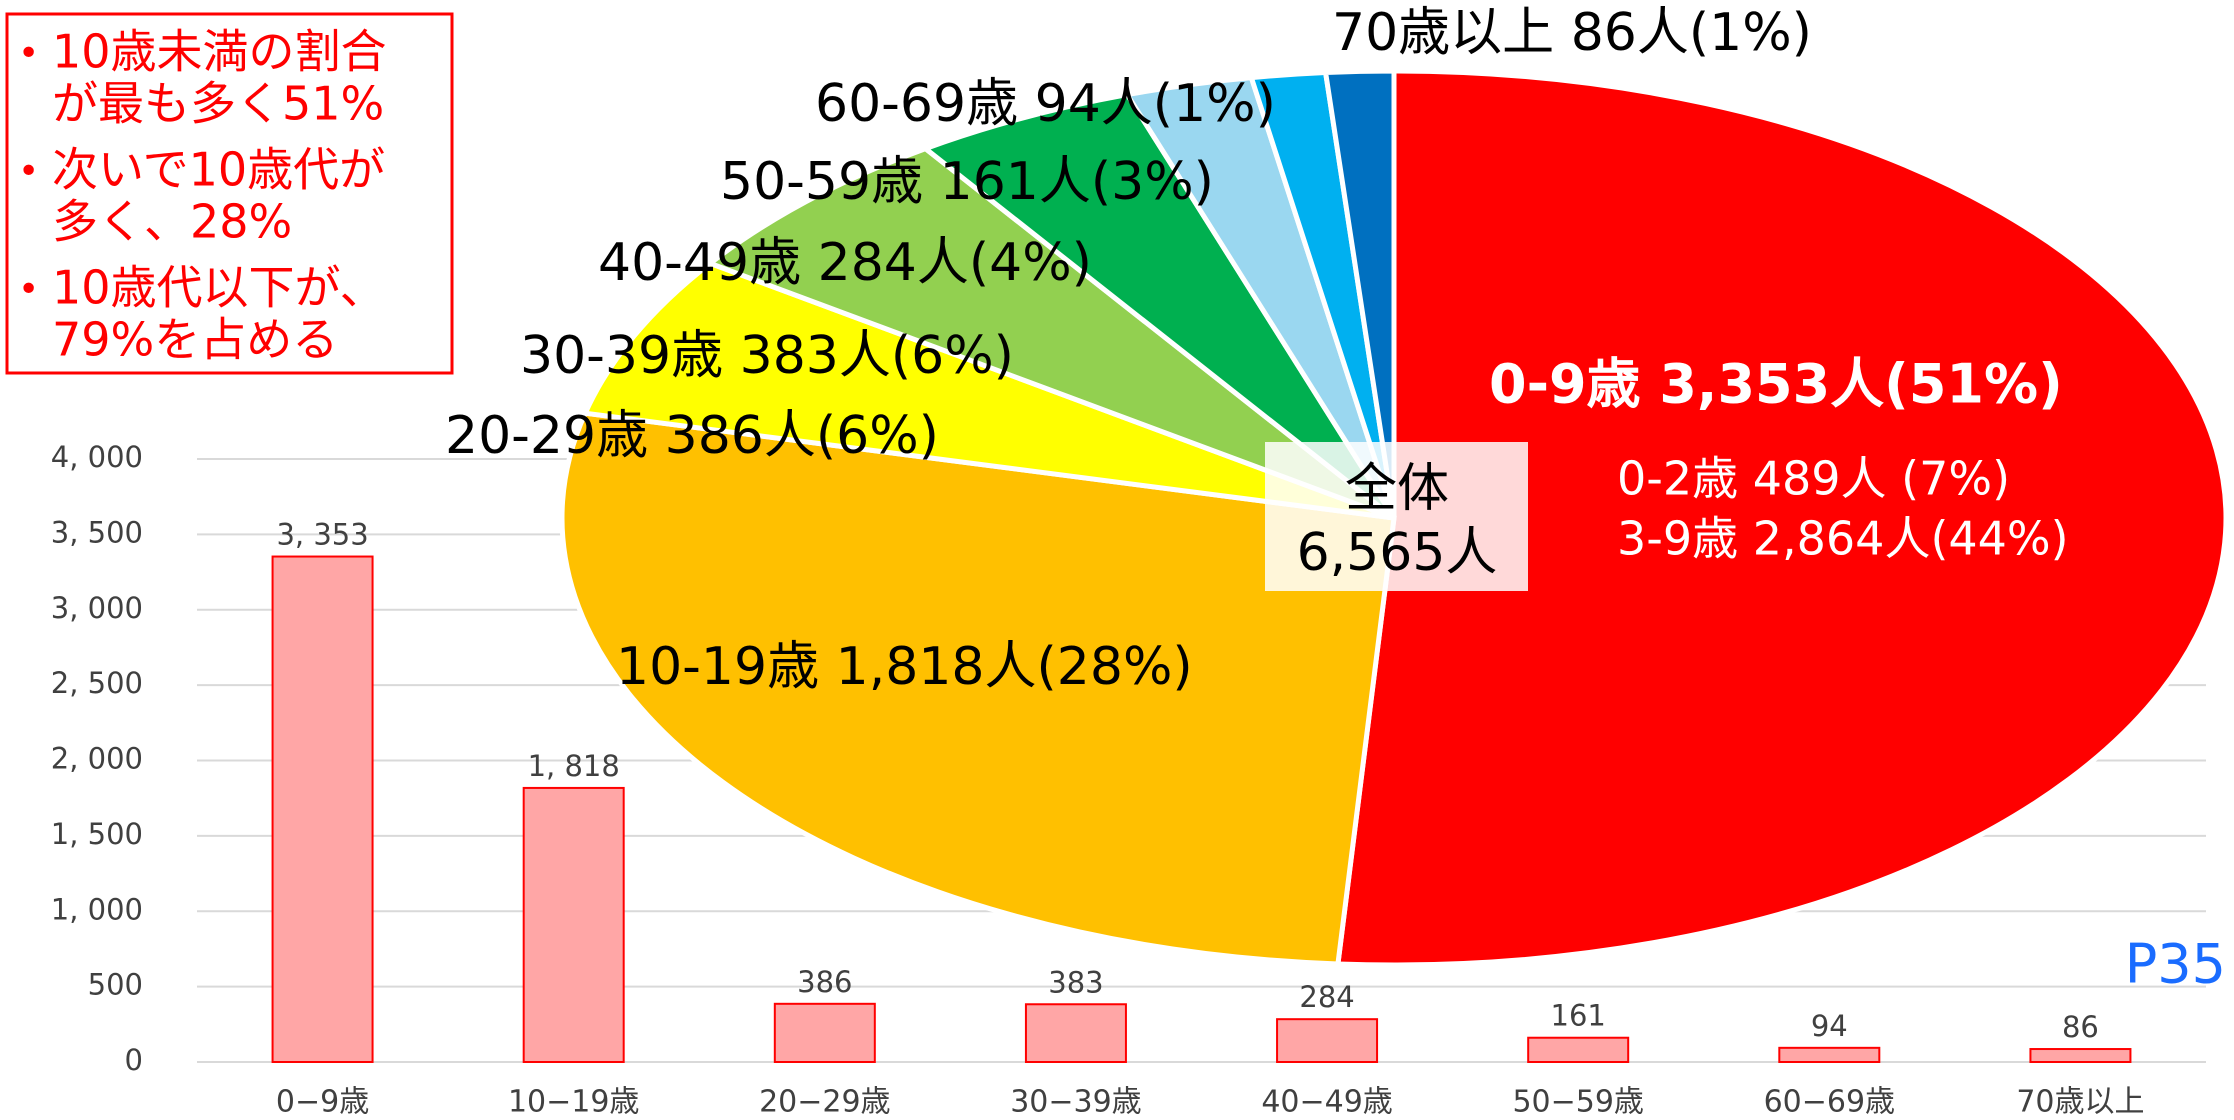 Image resolution: width=2234 pixels, height=1120 pixels. What do you see at coordinates (322, 535) in the screenshot?
I see `data-label: 3, 353` at bounding box center [322, 535].